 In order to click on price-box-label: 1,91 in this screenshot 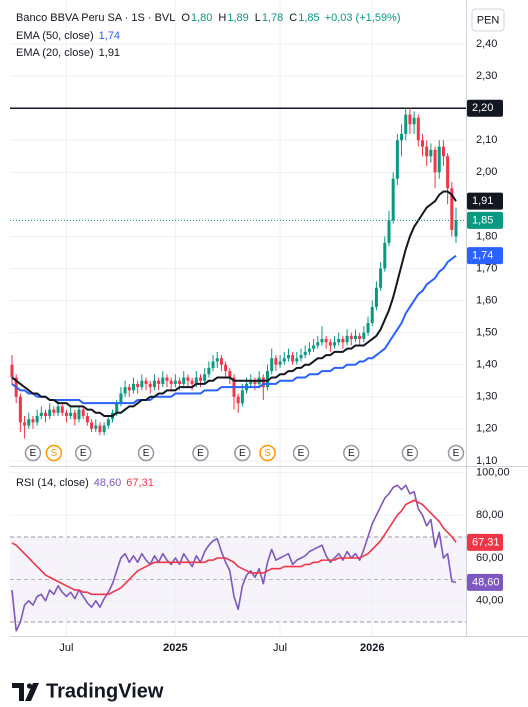, I will do `click(482, 201)`.